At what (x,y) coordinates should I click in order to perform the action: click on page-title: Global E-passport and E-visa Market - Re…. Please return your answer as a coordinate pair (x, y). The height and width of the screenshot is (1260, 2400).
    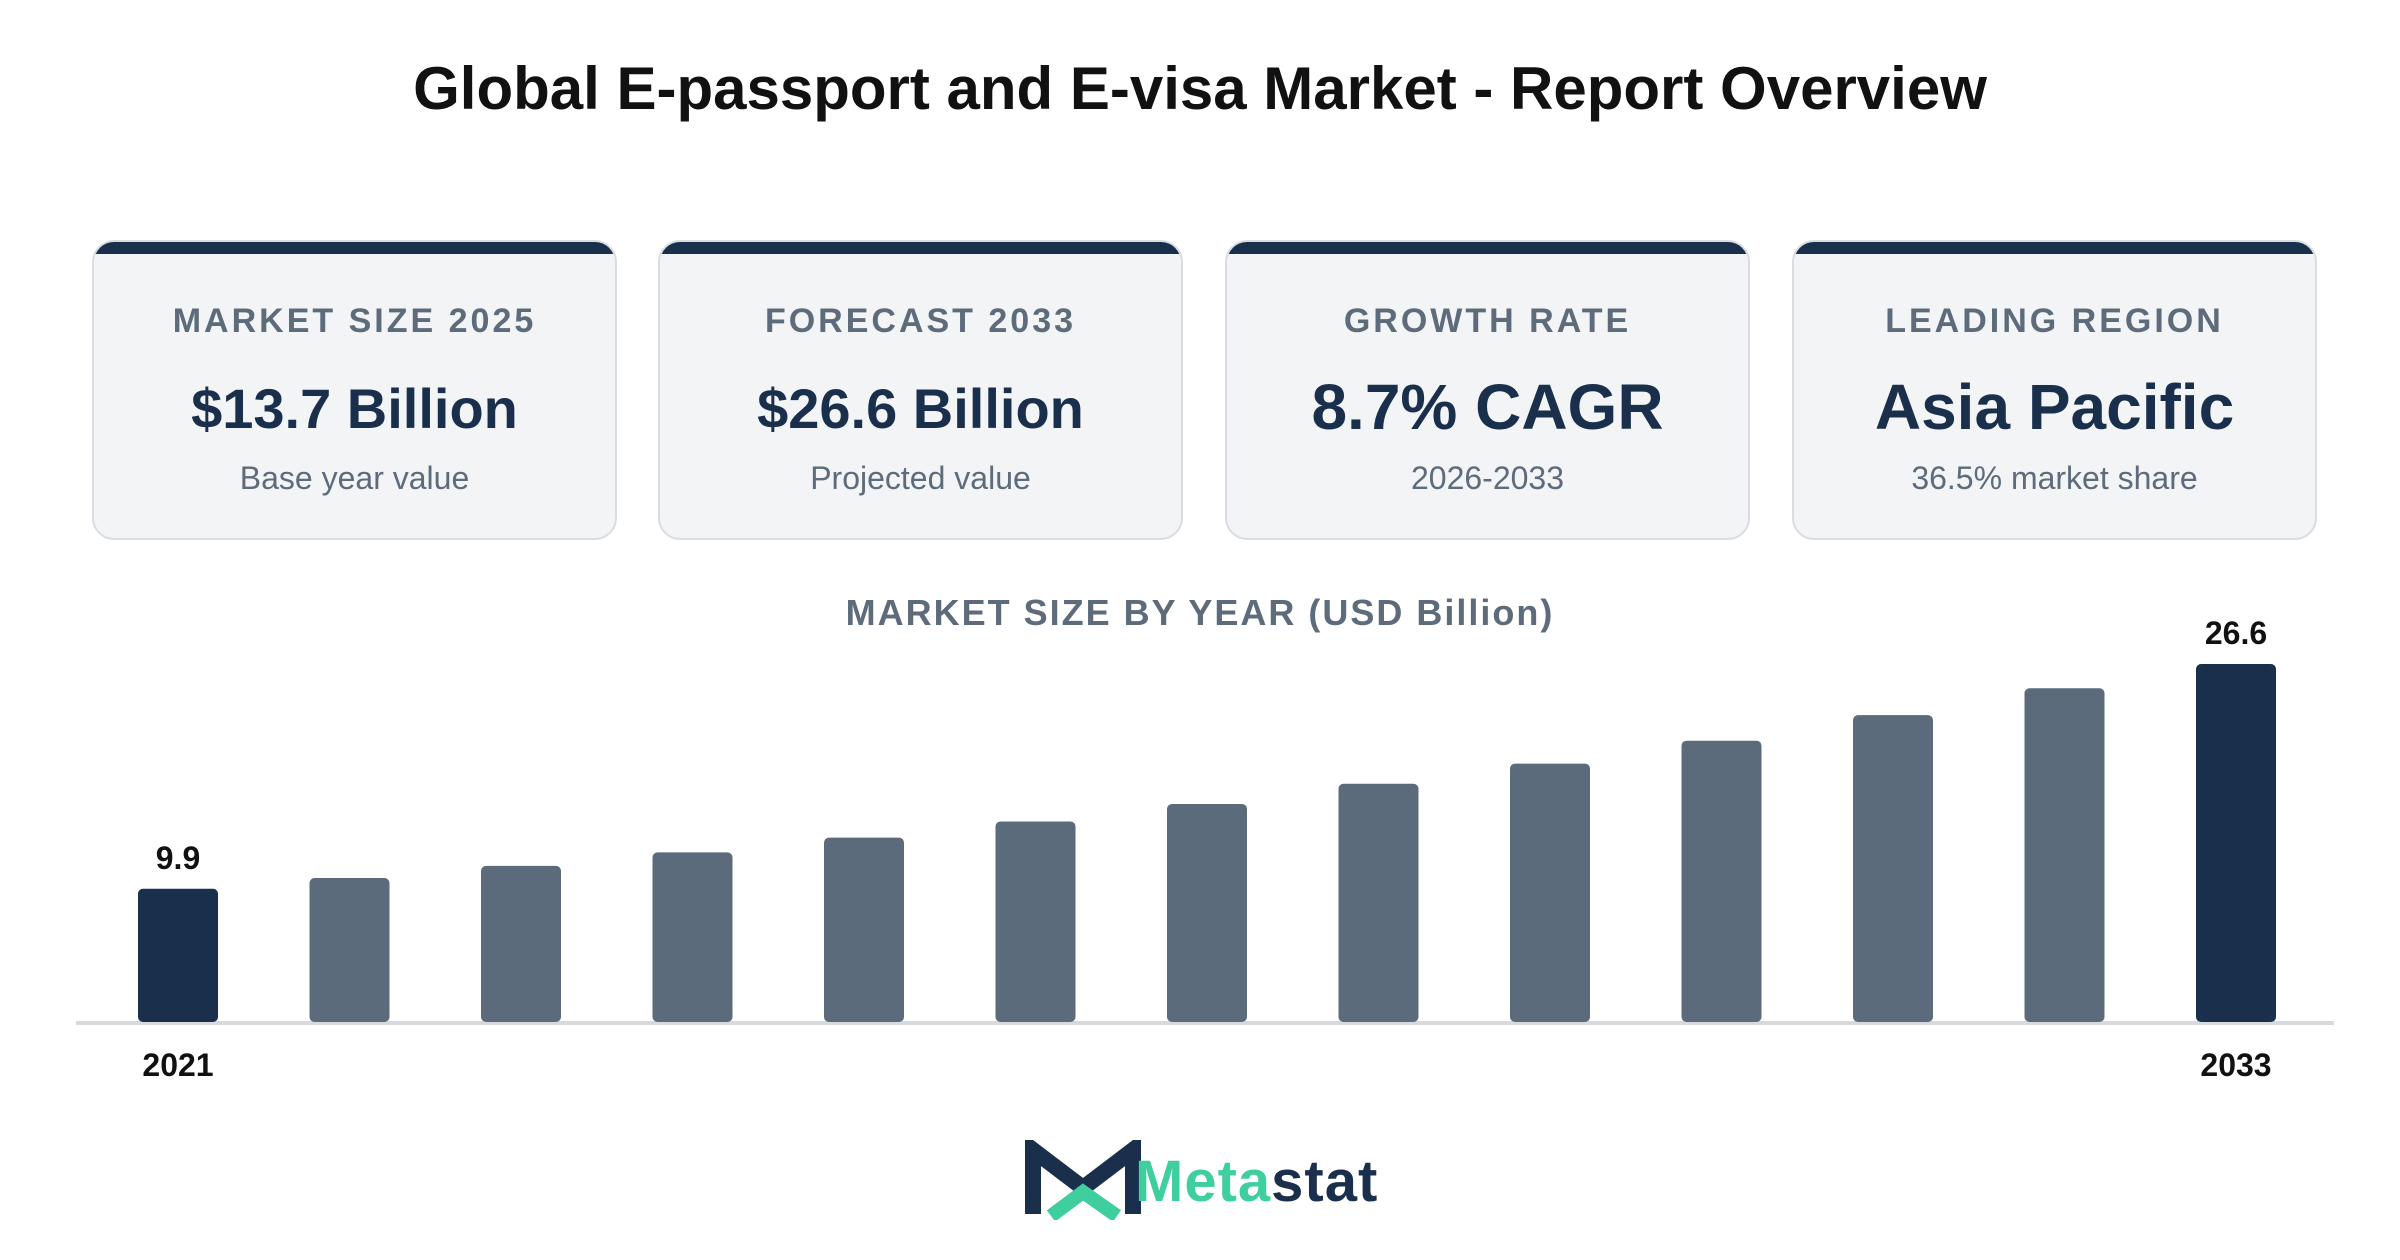
    Looking at the image, I should click on (1200, 88).